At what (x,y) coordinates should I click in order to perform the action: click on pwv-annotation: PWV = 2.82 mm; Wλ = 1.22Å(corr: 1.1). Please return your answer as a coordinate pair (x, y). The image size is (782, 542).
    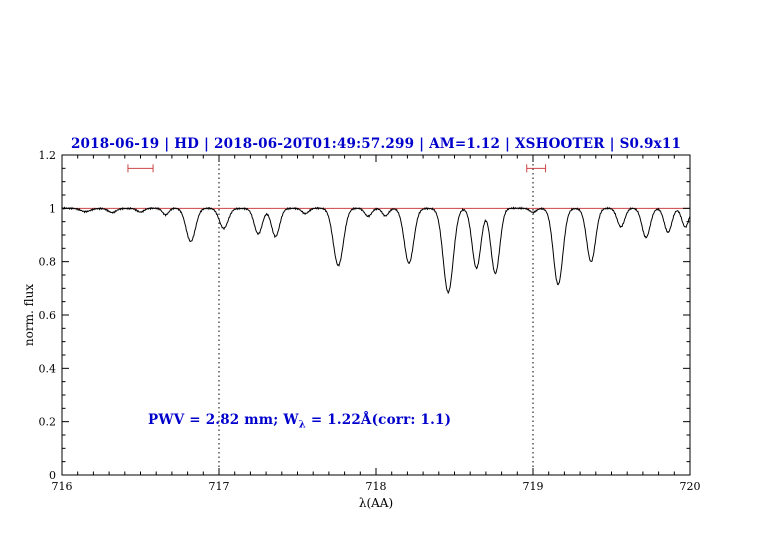
    Looking at the image, I should click on (299, 421).